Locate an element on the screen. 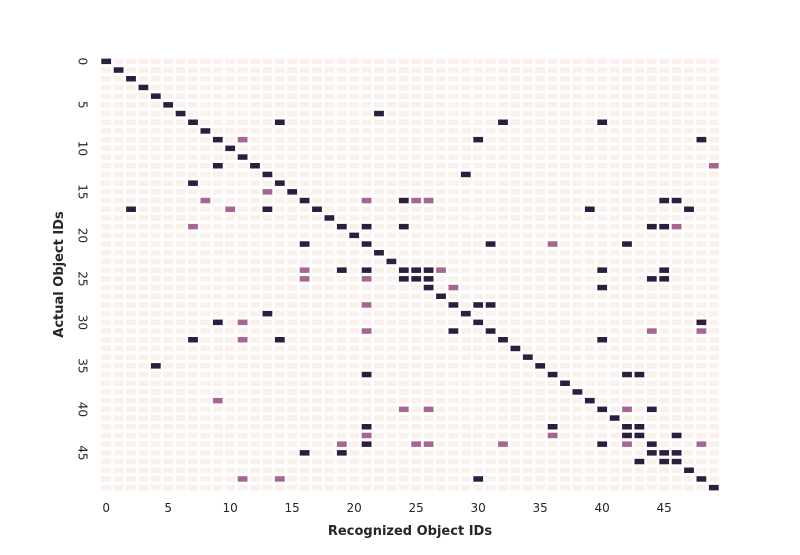 The image size is (800, 555). x-tick-label: 0 is located at coordinates (106, 508).